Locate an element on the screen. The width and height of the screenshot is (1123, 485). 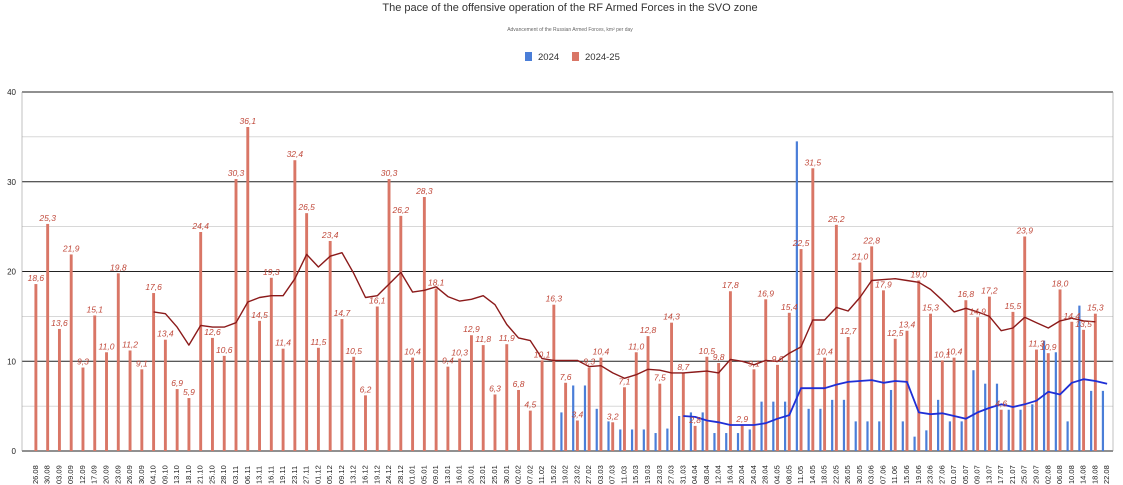
x-tick-label: 23.11 is located at coordinates (294, 475).